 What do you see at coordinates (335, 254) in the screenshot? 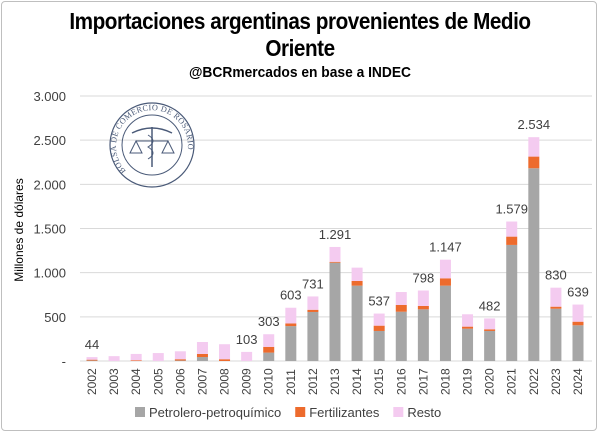
I see `bar-resto-2013` at bounding box center [335, 254].